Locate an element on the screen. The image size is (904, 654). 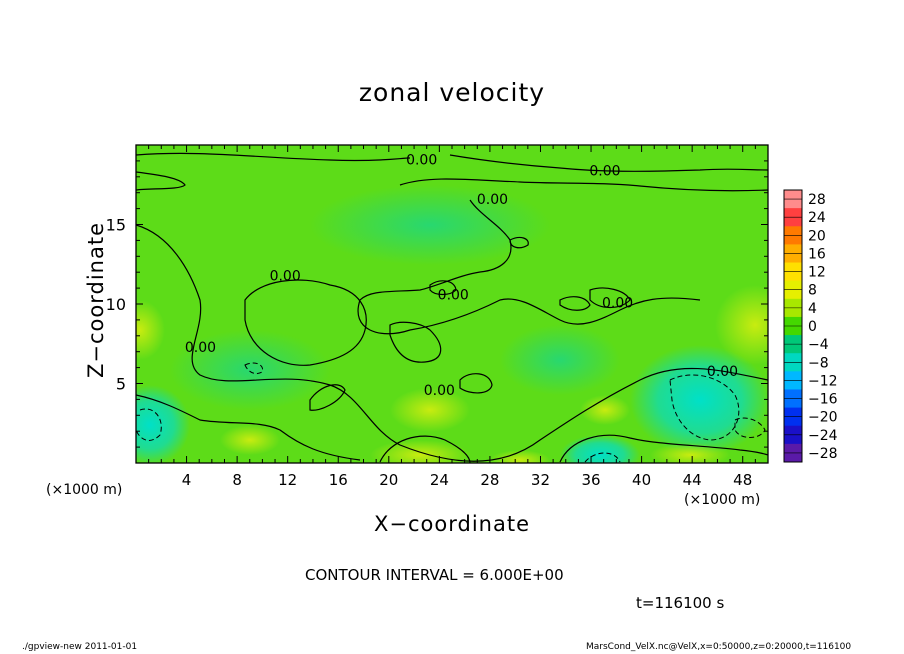
colorbar-label: 16 is located at coordinates (817, 254).